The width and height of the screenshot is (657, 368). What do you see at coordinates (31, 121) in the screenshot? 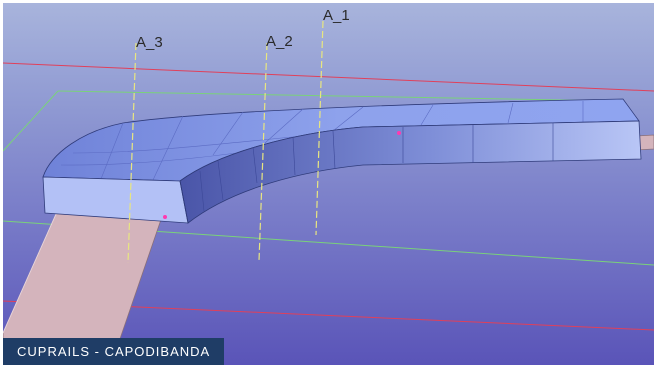
I see `green-reference-line-left` at bounding box center [31, 121].